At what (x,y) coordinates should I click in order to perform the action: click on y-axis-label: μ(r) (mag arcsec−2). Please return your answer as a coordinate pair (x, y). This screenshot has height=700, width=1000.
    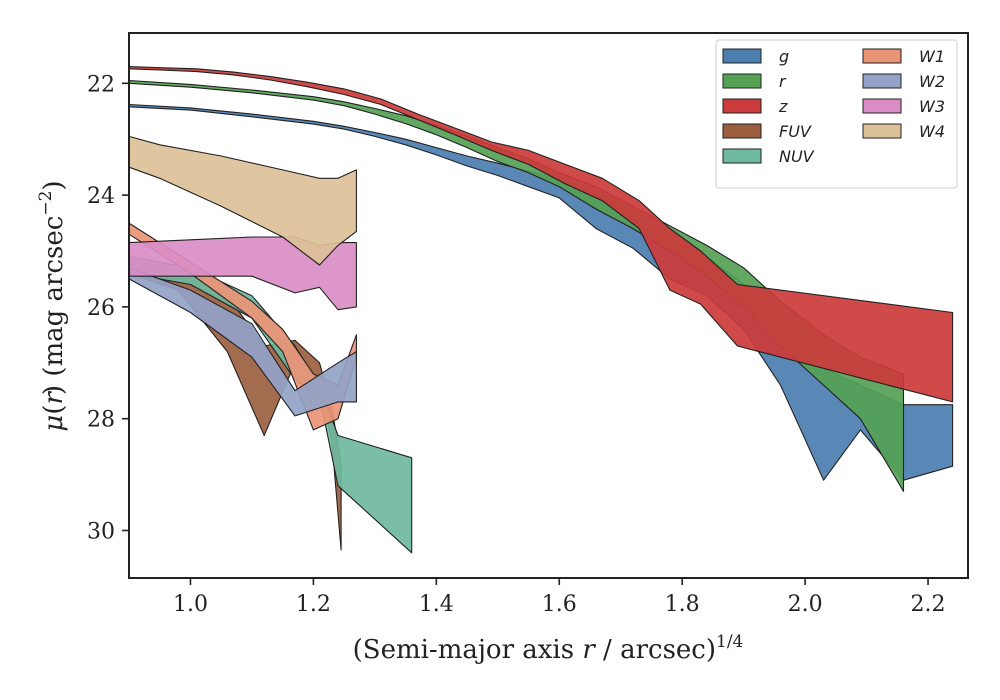
    Looking at the image, I should click on (52, 305).